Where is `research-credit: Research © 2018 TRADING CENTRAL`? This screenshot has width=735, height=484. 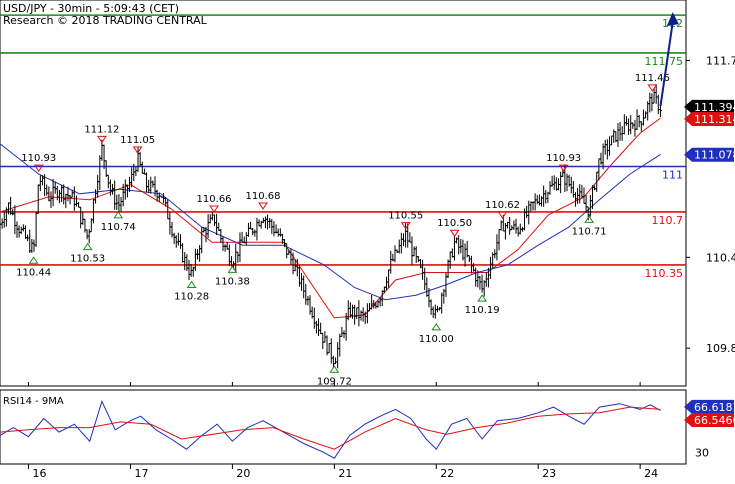
research-credit: Research © 2018 TRADING CENTRAL is located at coordinates (105, 20).